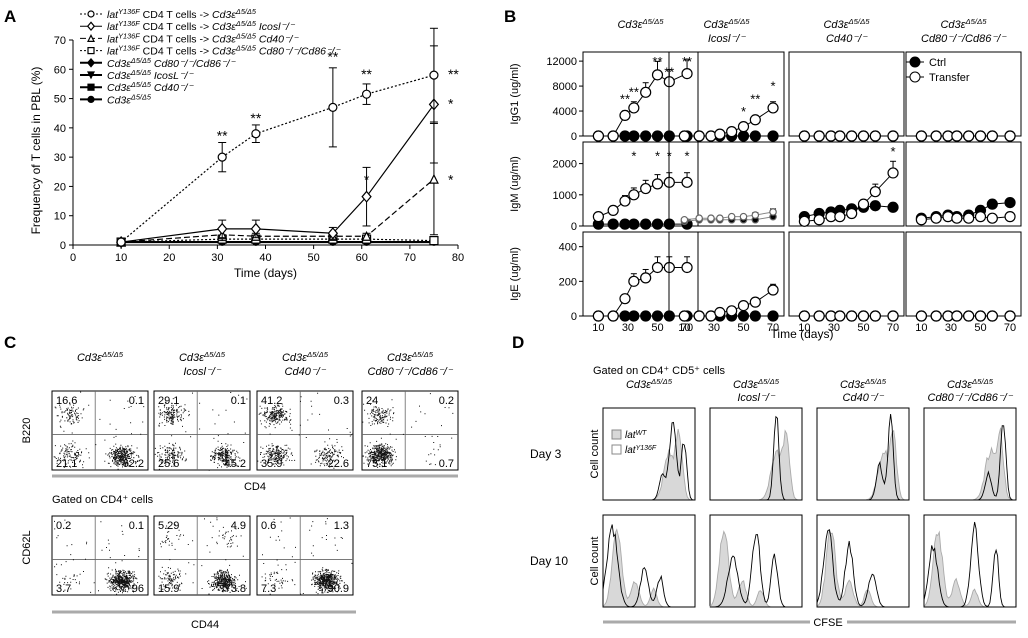  I want to click on legend-label: latY136F CD4 T cells -> Cd3εΔ5/Δ5, so click(182, 14).